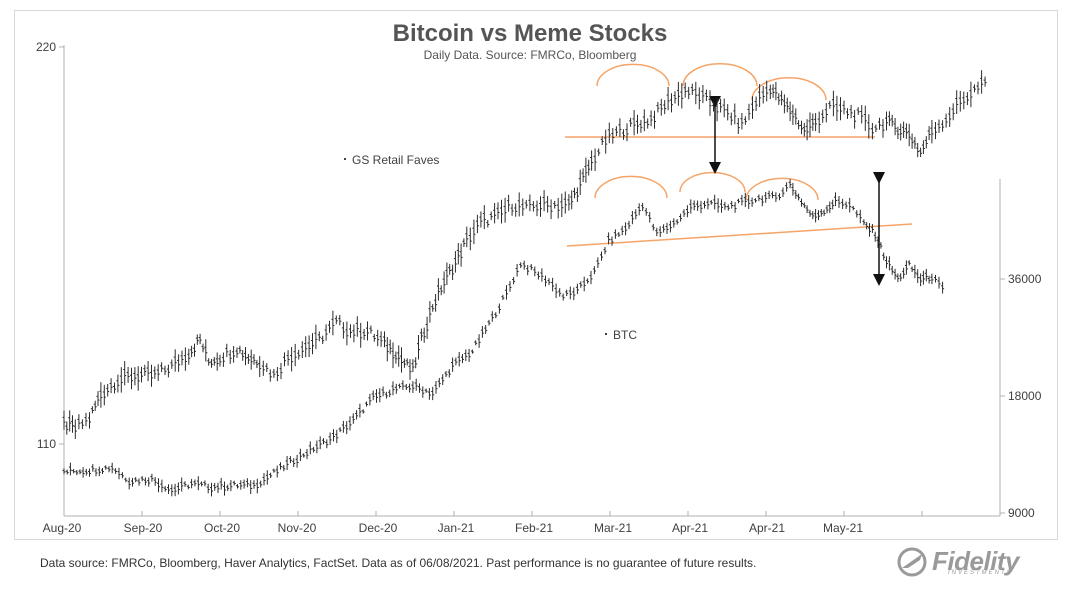 The height and width of the screenshot is (590, 1072). Describe the element at coordinates (50, 245) in the screenshot. I see `left-axis-ticks: 220 110` at that location.